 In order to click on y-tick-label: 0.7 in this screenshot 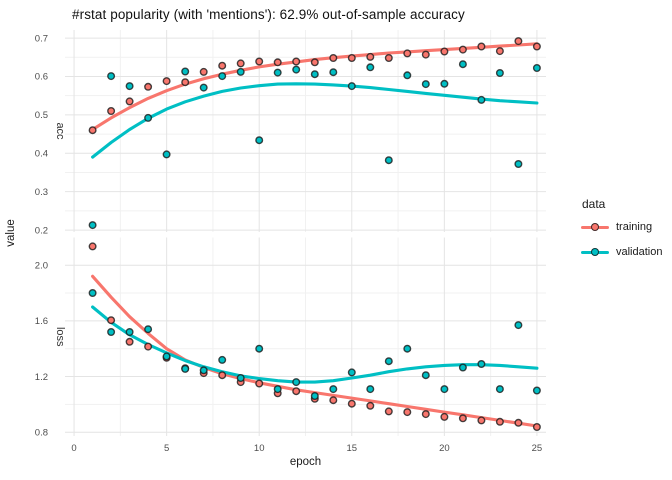, I will do `click(41, 38)`.